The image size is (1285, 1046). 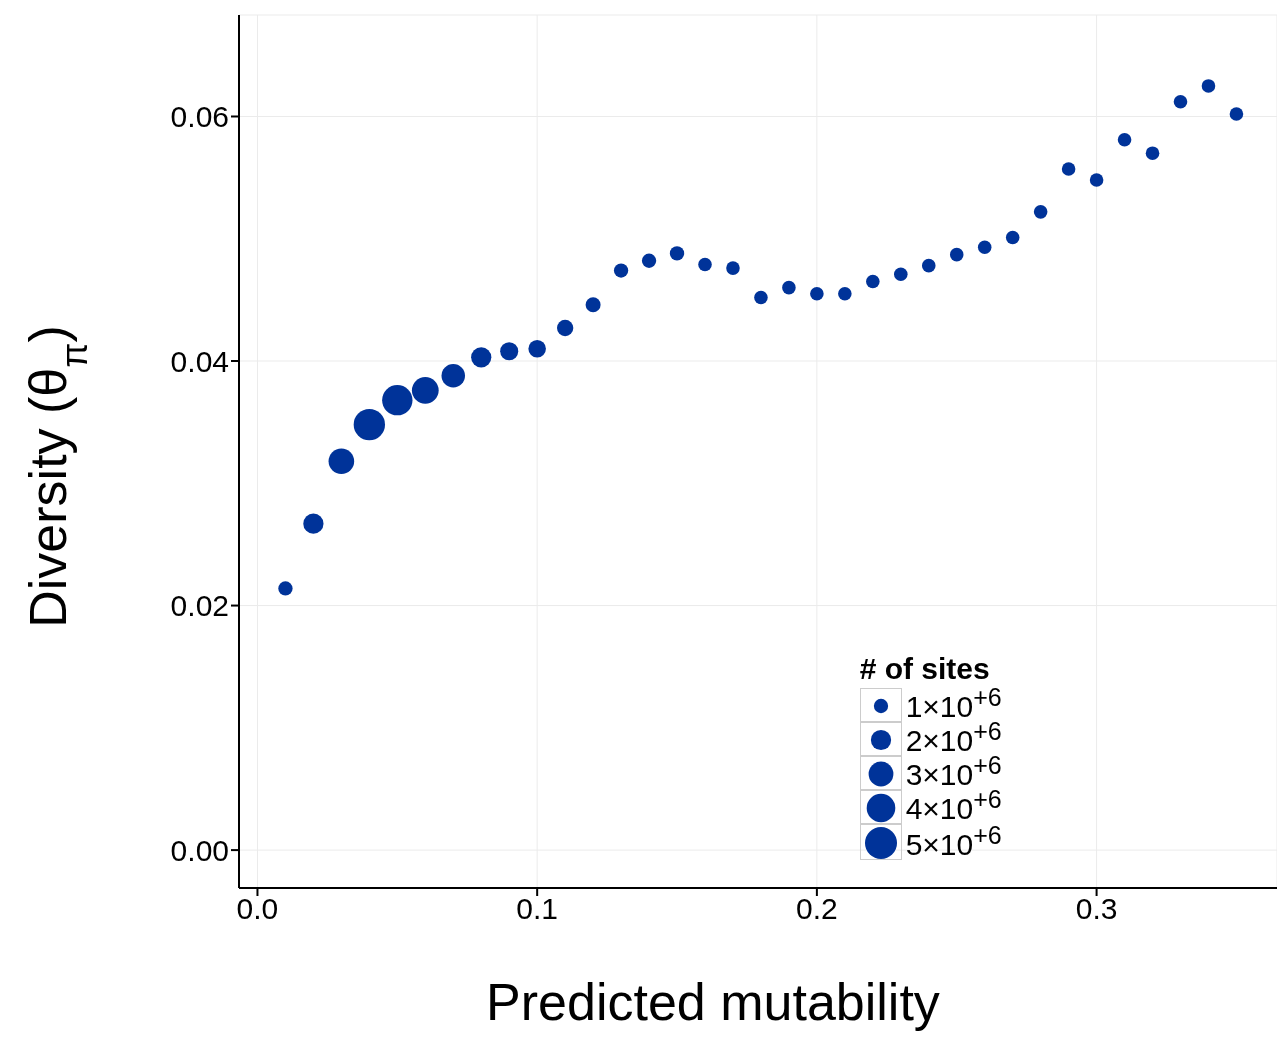 I want to click on x-tick-label: 0.3, so click(x=1096, y=909).